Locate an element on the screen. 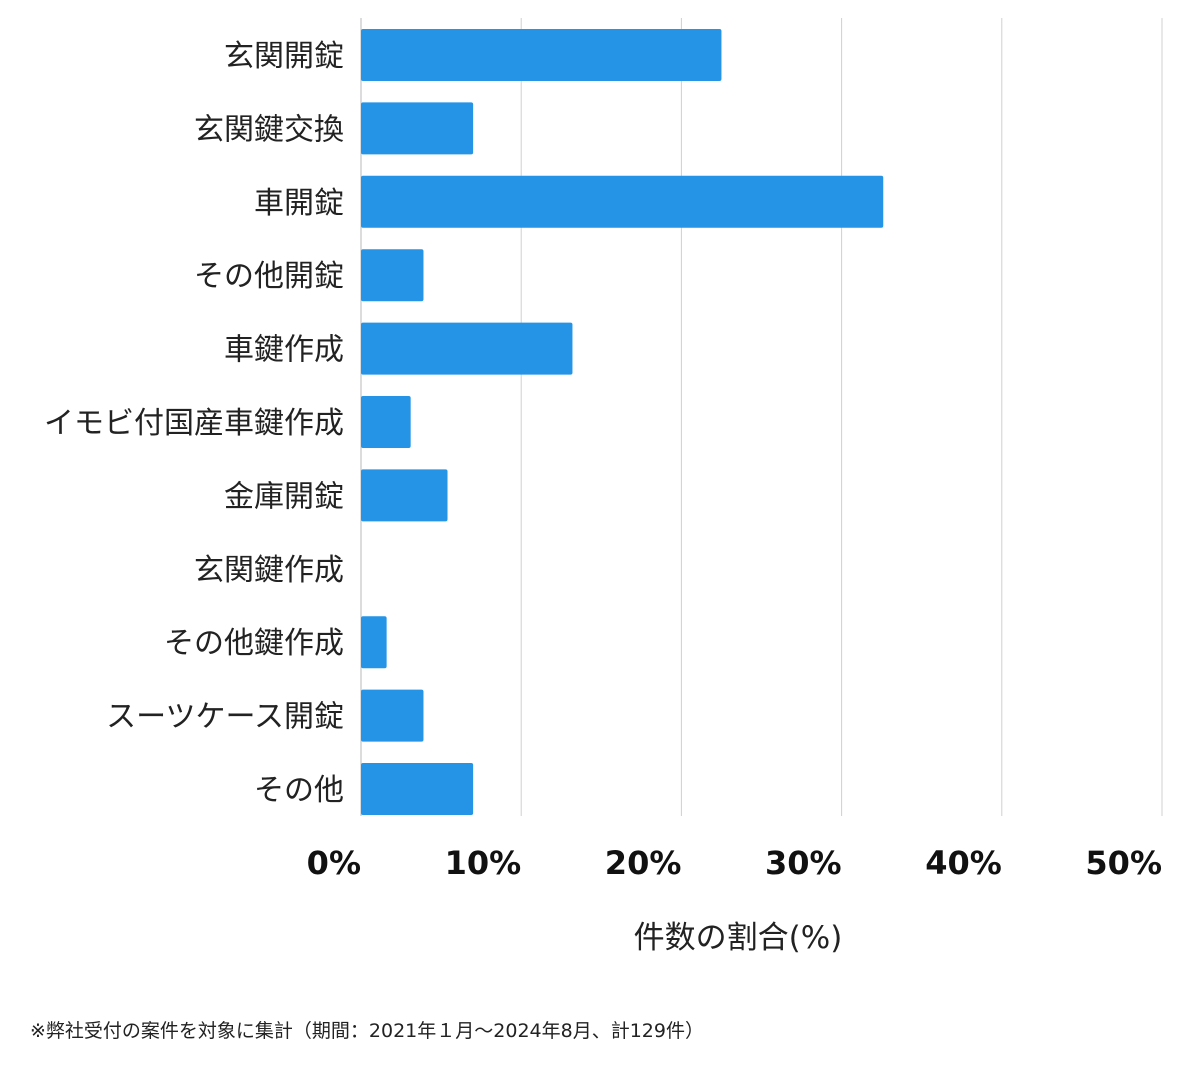 The height and width of the screenshot is (1069, 1200). x-tick-labels: 0% 10% 20% 30% 40% 50% is located at coordinates (734, 863).